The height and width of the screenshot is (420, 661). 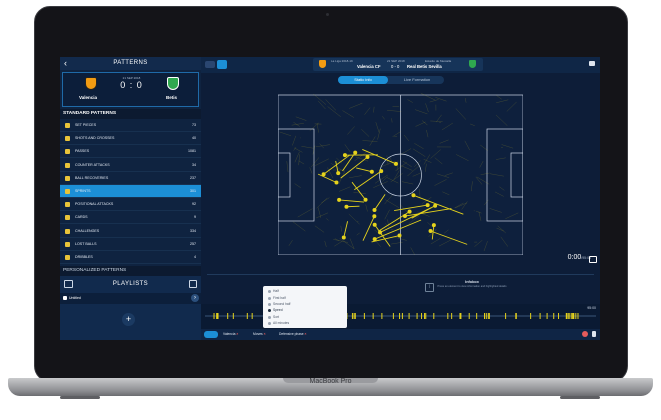 I want to click on menu-item-speed: Speed, so click(x=275, y=310).